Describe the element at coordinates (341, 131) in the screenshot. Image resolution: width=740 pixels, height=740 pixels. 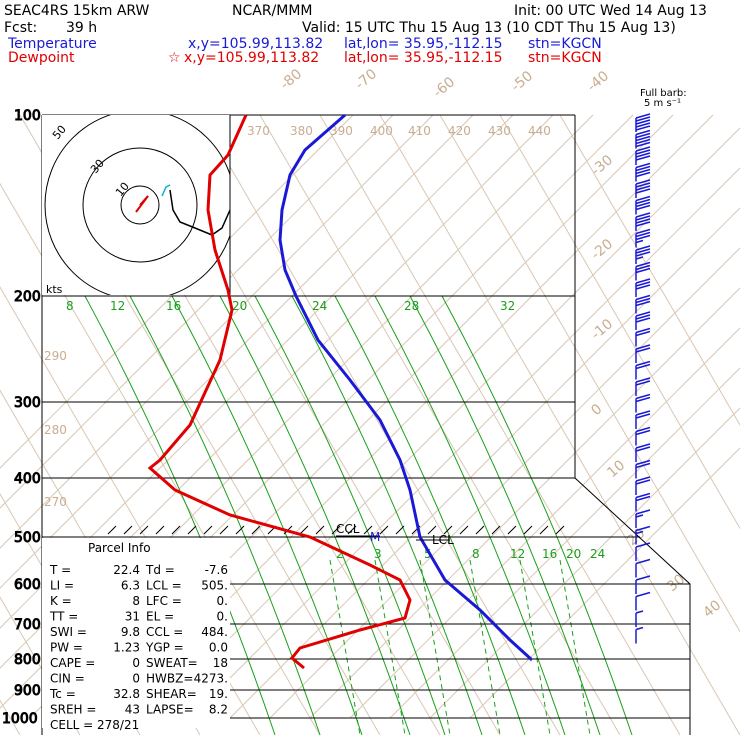
I see `theta-label: 390` at that location.